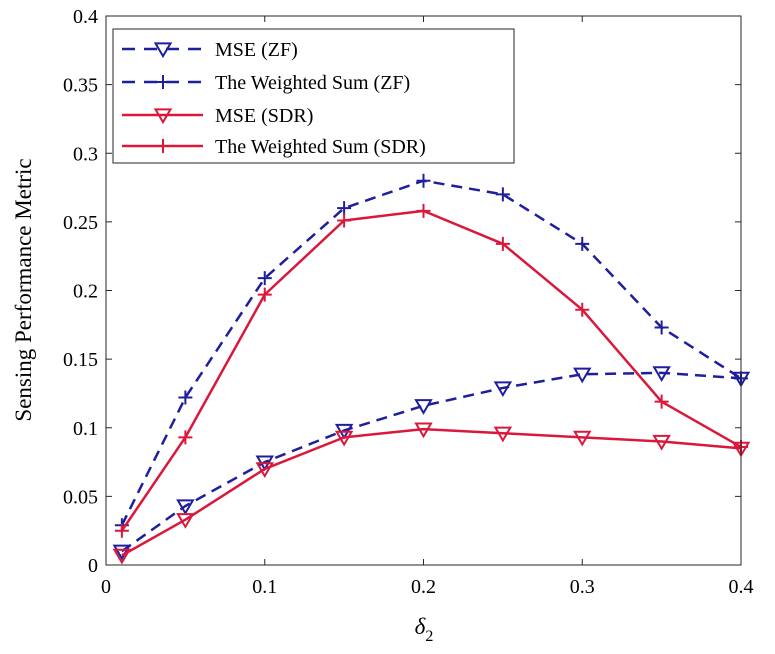  Describe the element at coordinates (423, 587) in the screenshot. I see `x-tick-label: 0.2` at that location.